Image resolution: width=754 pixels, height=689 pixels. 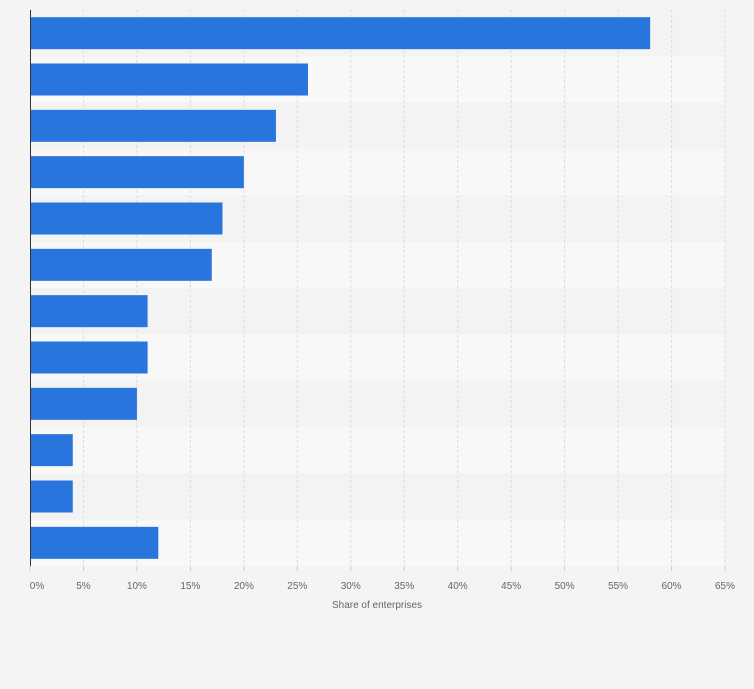 What do you see at coordinates (458, 586) in the screenshot?
I see `x-tick-label: 40%` at bounding box center [458, 586].